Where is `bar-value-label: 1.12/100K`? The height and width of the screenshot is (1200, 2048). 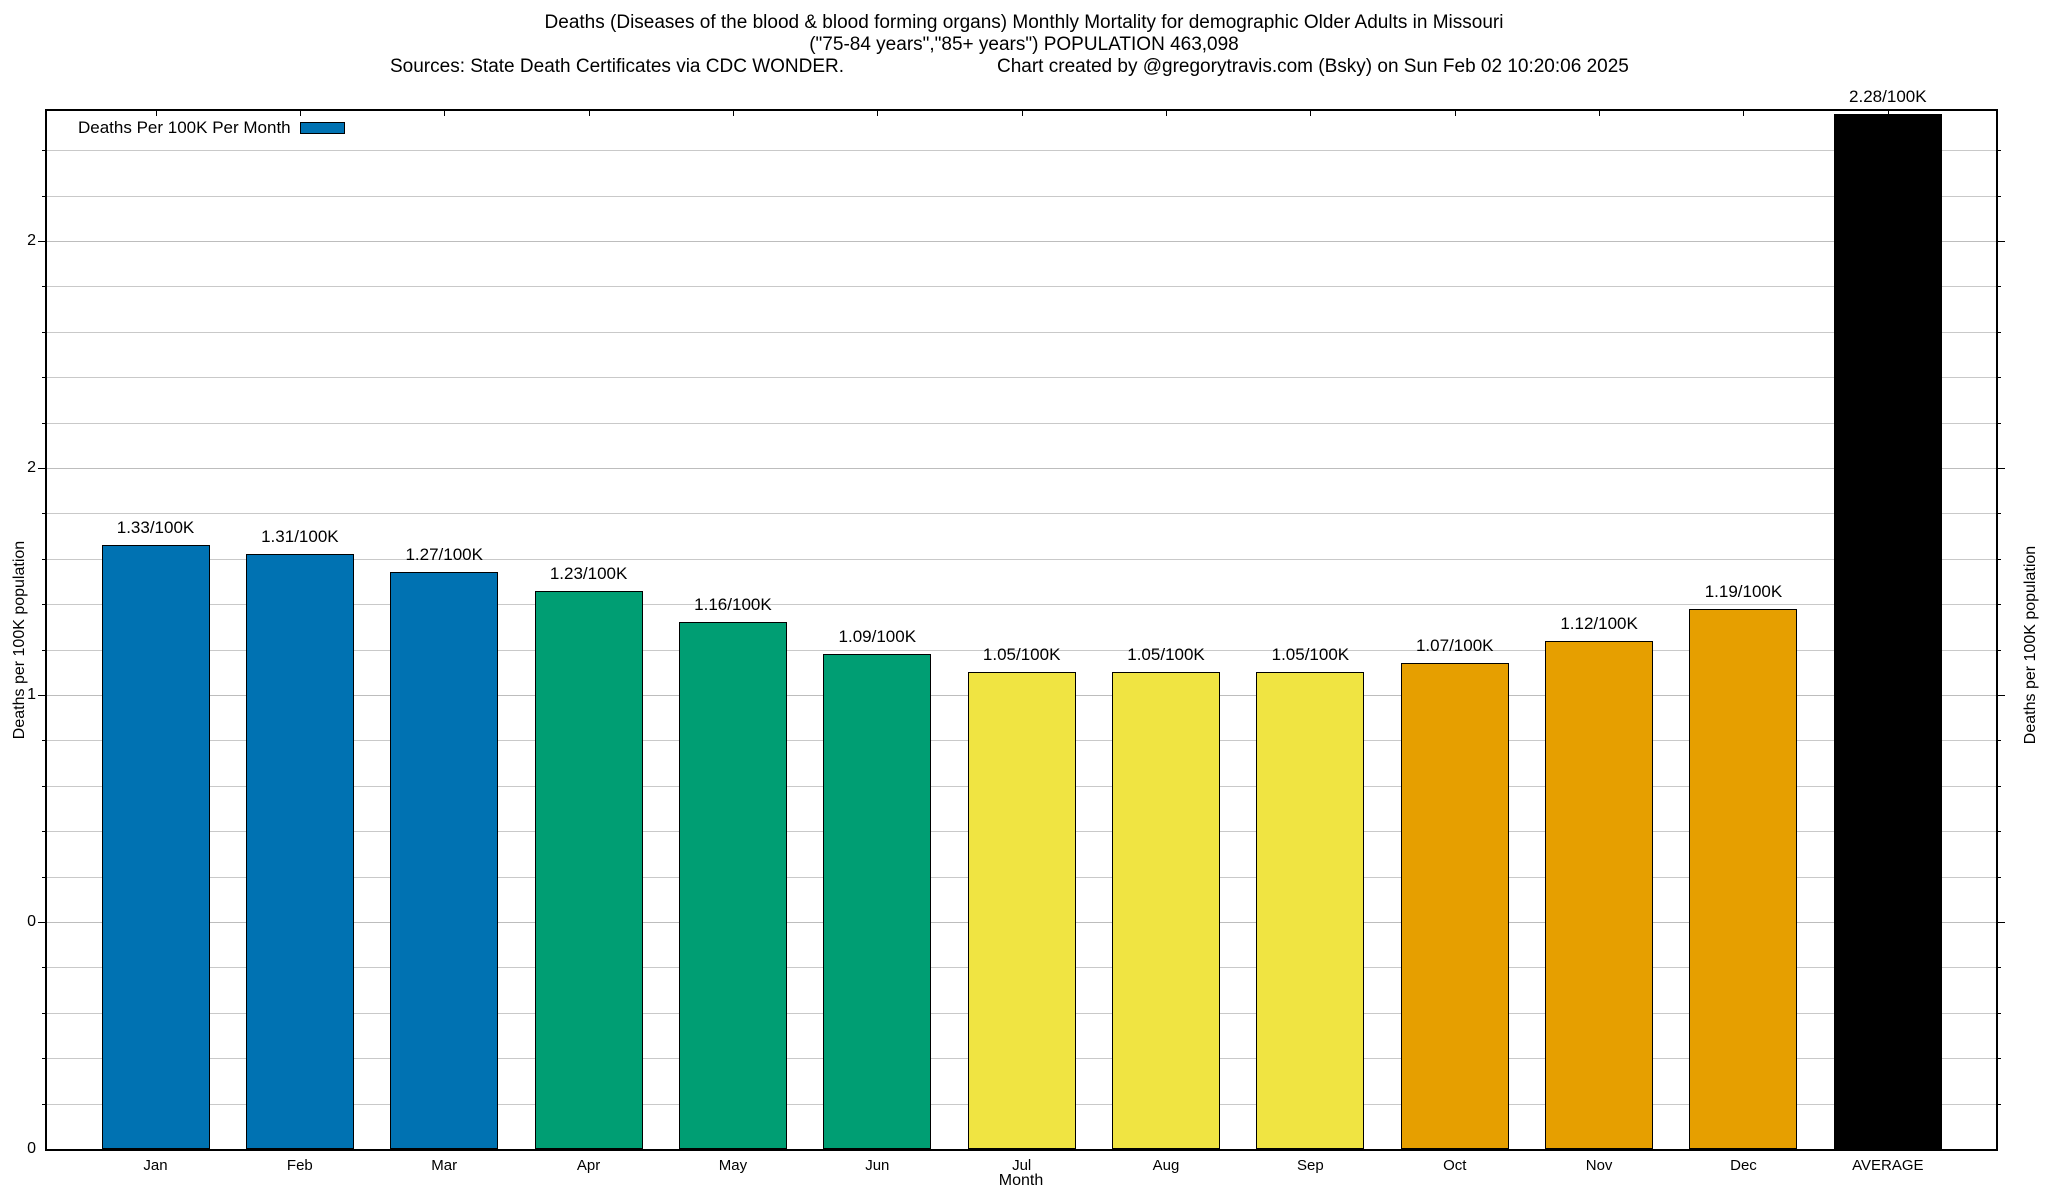 bar-value-label: 1.12/100K is located at coordinates (1599, 623).